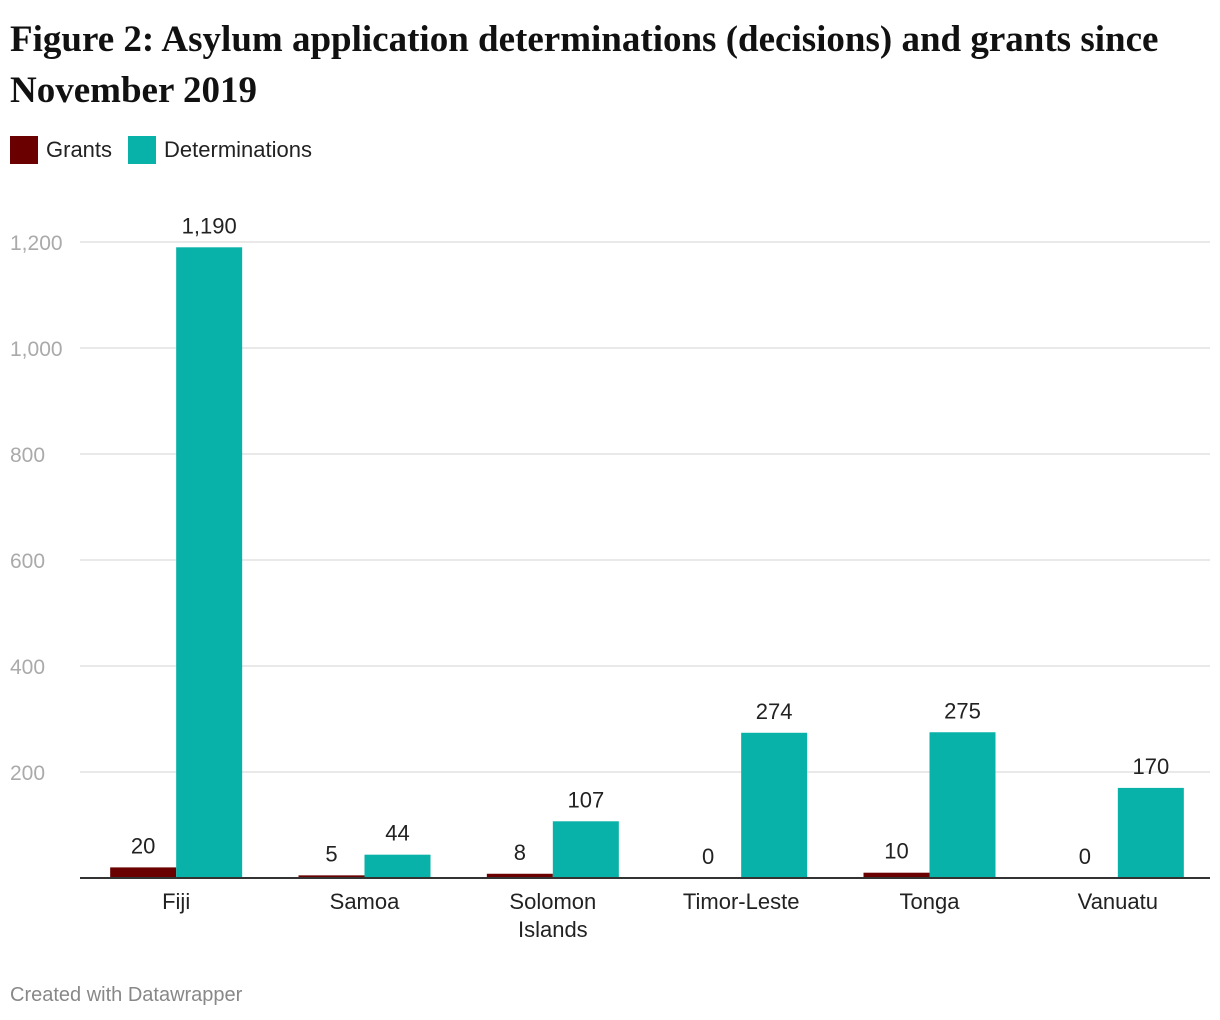 Image resolution: width=1220 pixels, height=1020 pixels. Describe the element at coordinates (27, 561) in the screenshot. I see `y-tick-label: 600` at that location.